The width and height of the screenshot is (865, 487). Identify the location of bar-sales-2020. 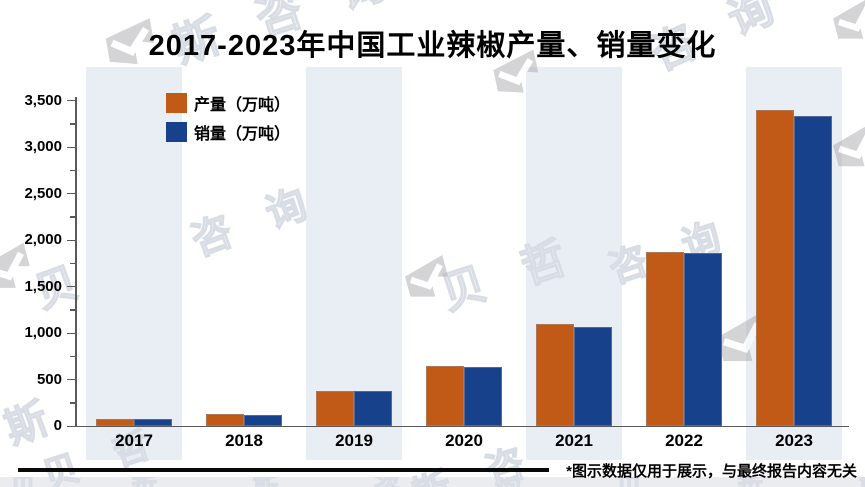
(483, 396).